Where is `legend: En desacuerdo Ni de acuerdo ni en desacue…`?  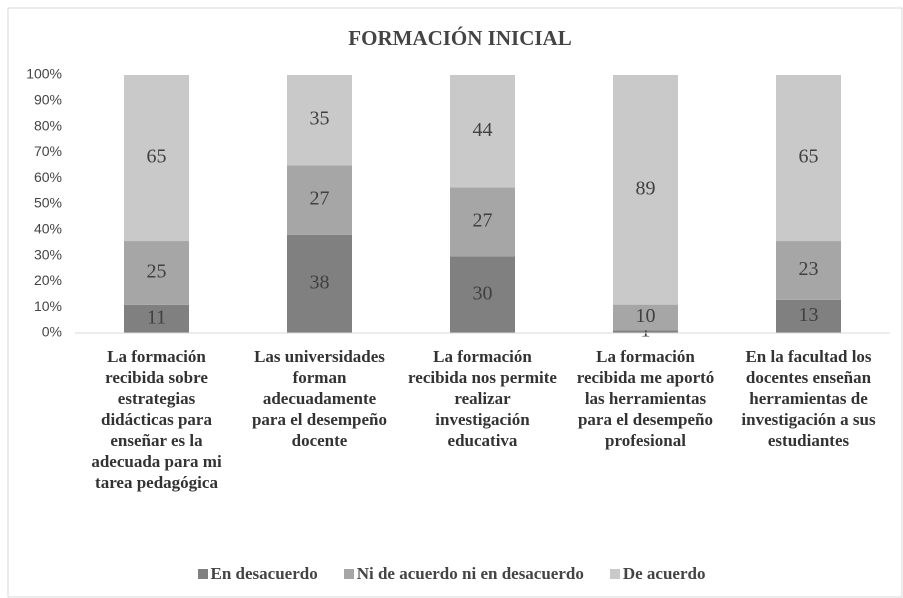 legend: En desacuerdo Ni de acuerdo ni en desacue… is located at coordinates (451, 574).